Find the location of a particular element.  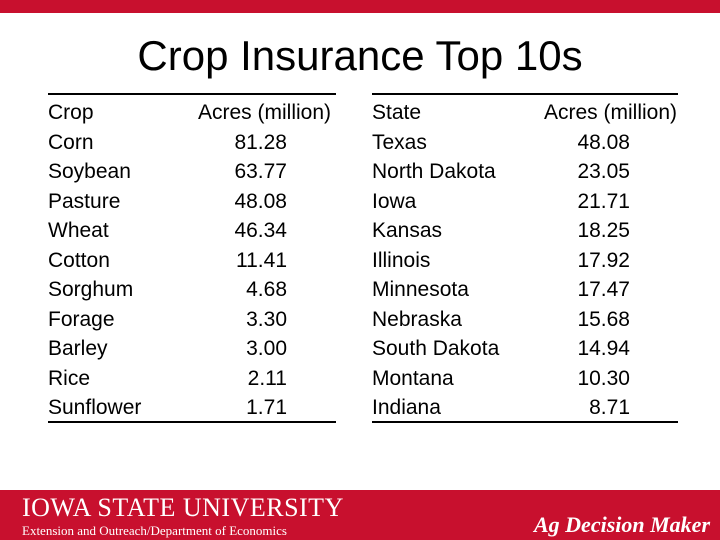

state-name: Texas is located at coordinates (399, 142).